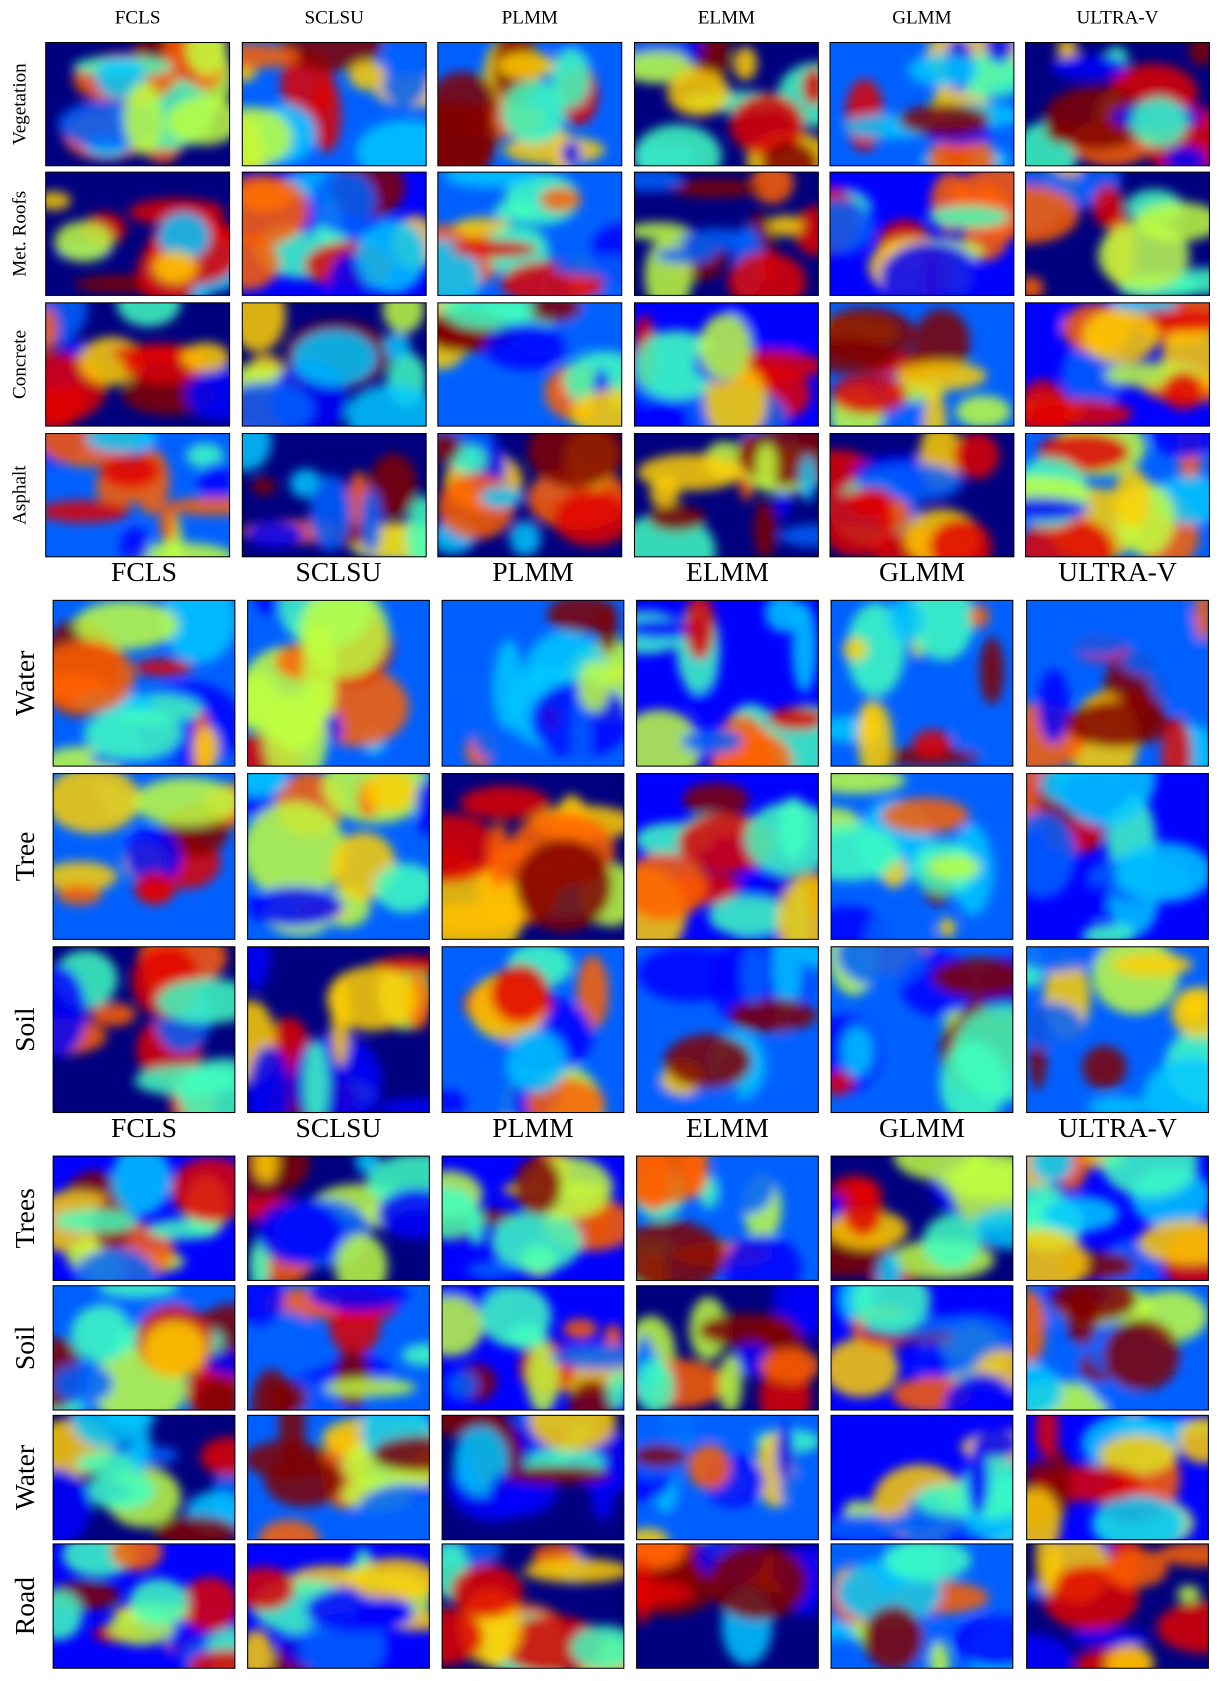 The width and height of the screenshot is (1219, 1681). I want to click on row-label: Asphalt, so click(20, 495).